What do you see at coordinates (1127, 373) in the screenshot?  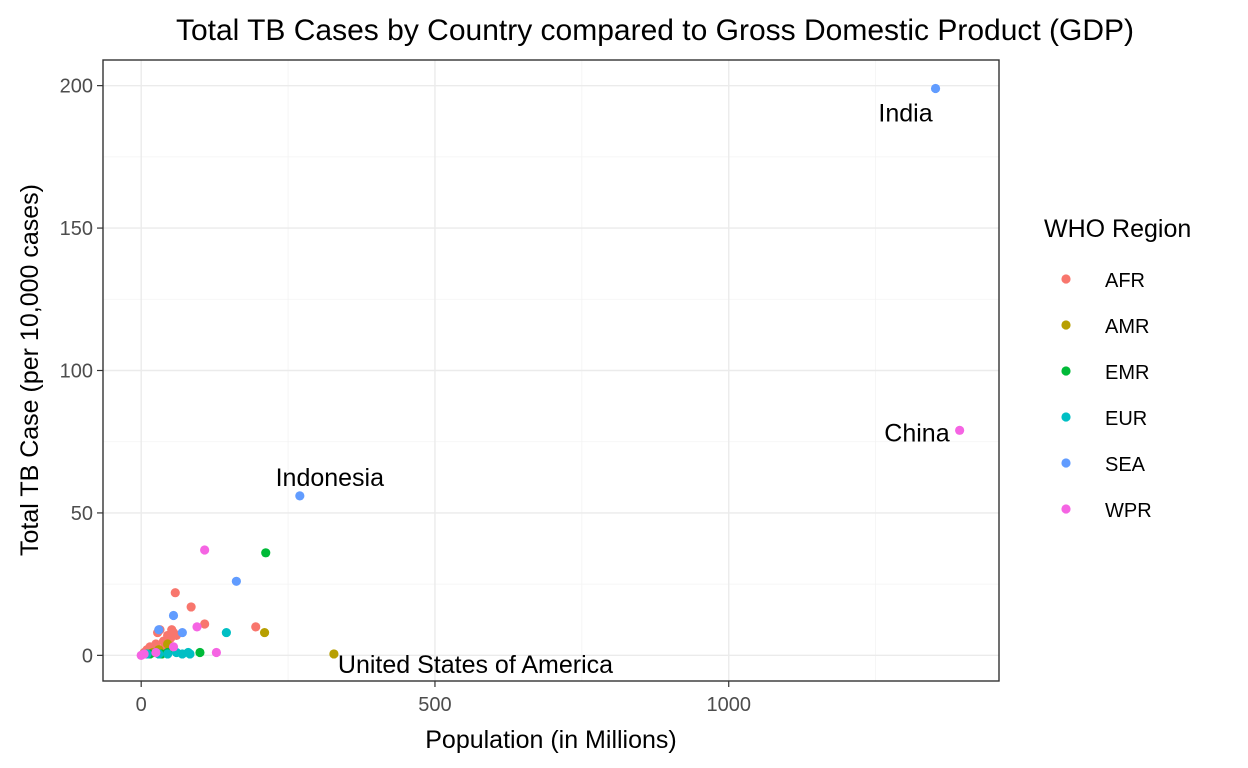 I see `legend-label-emr: EMR` at bounding box center [1127, 373].